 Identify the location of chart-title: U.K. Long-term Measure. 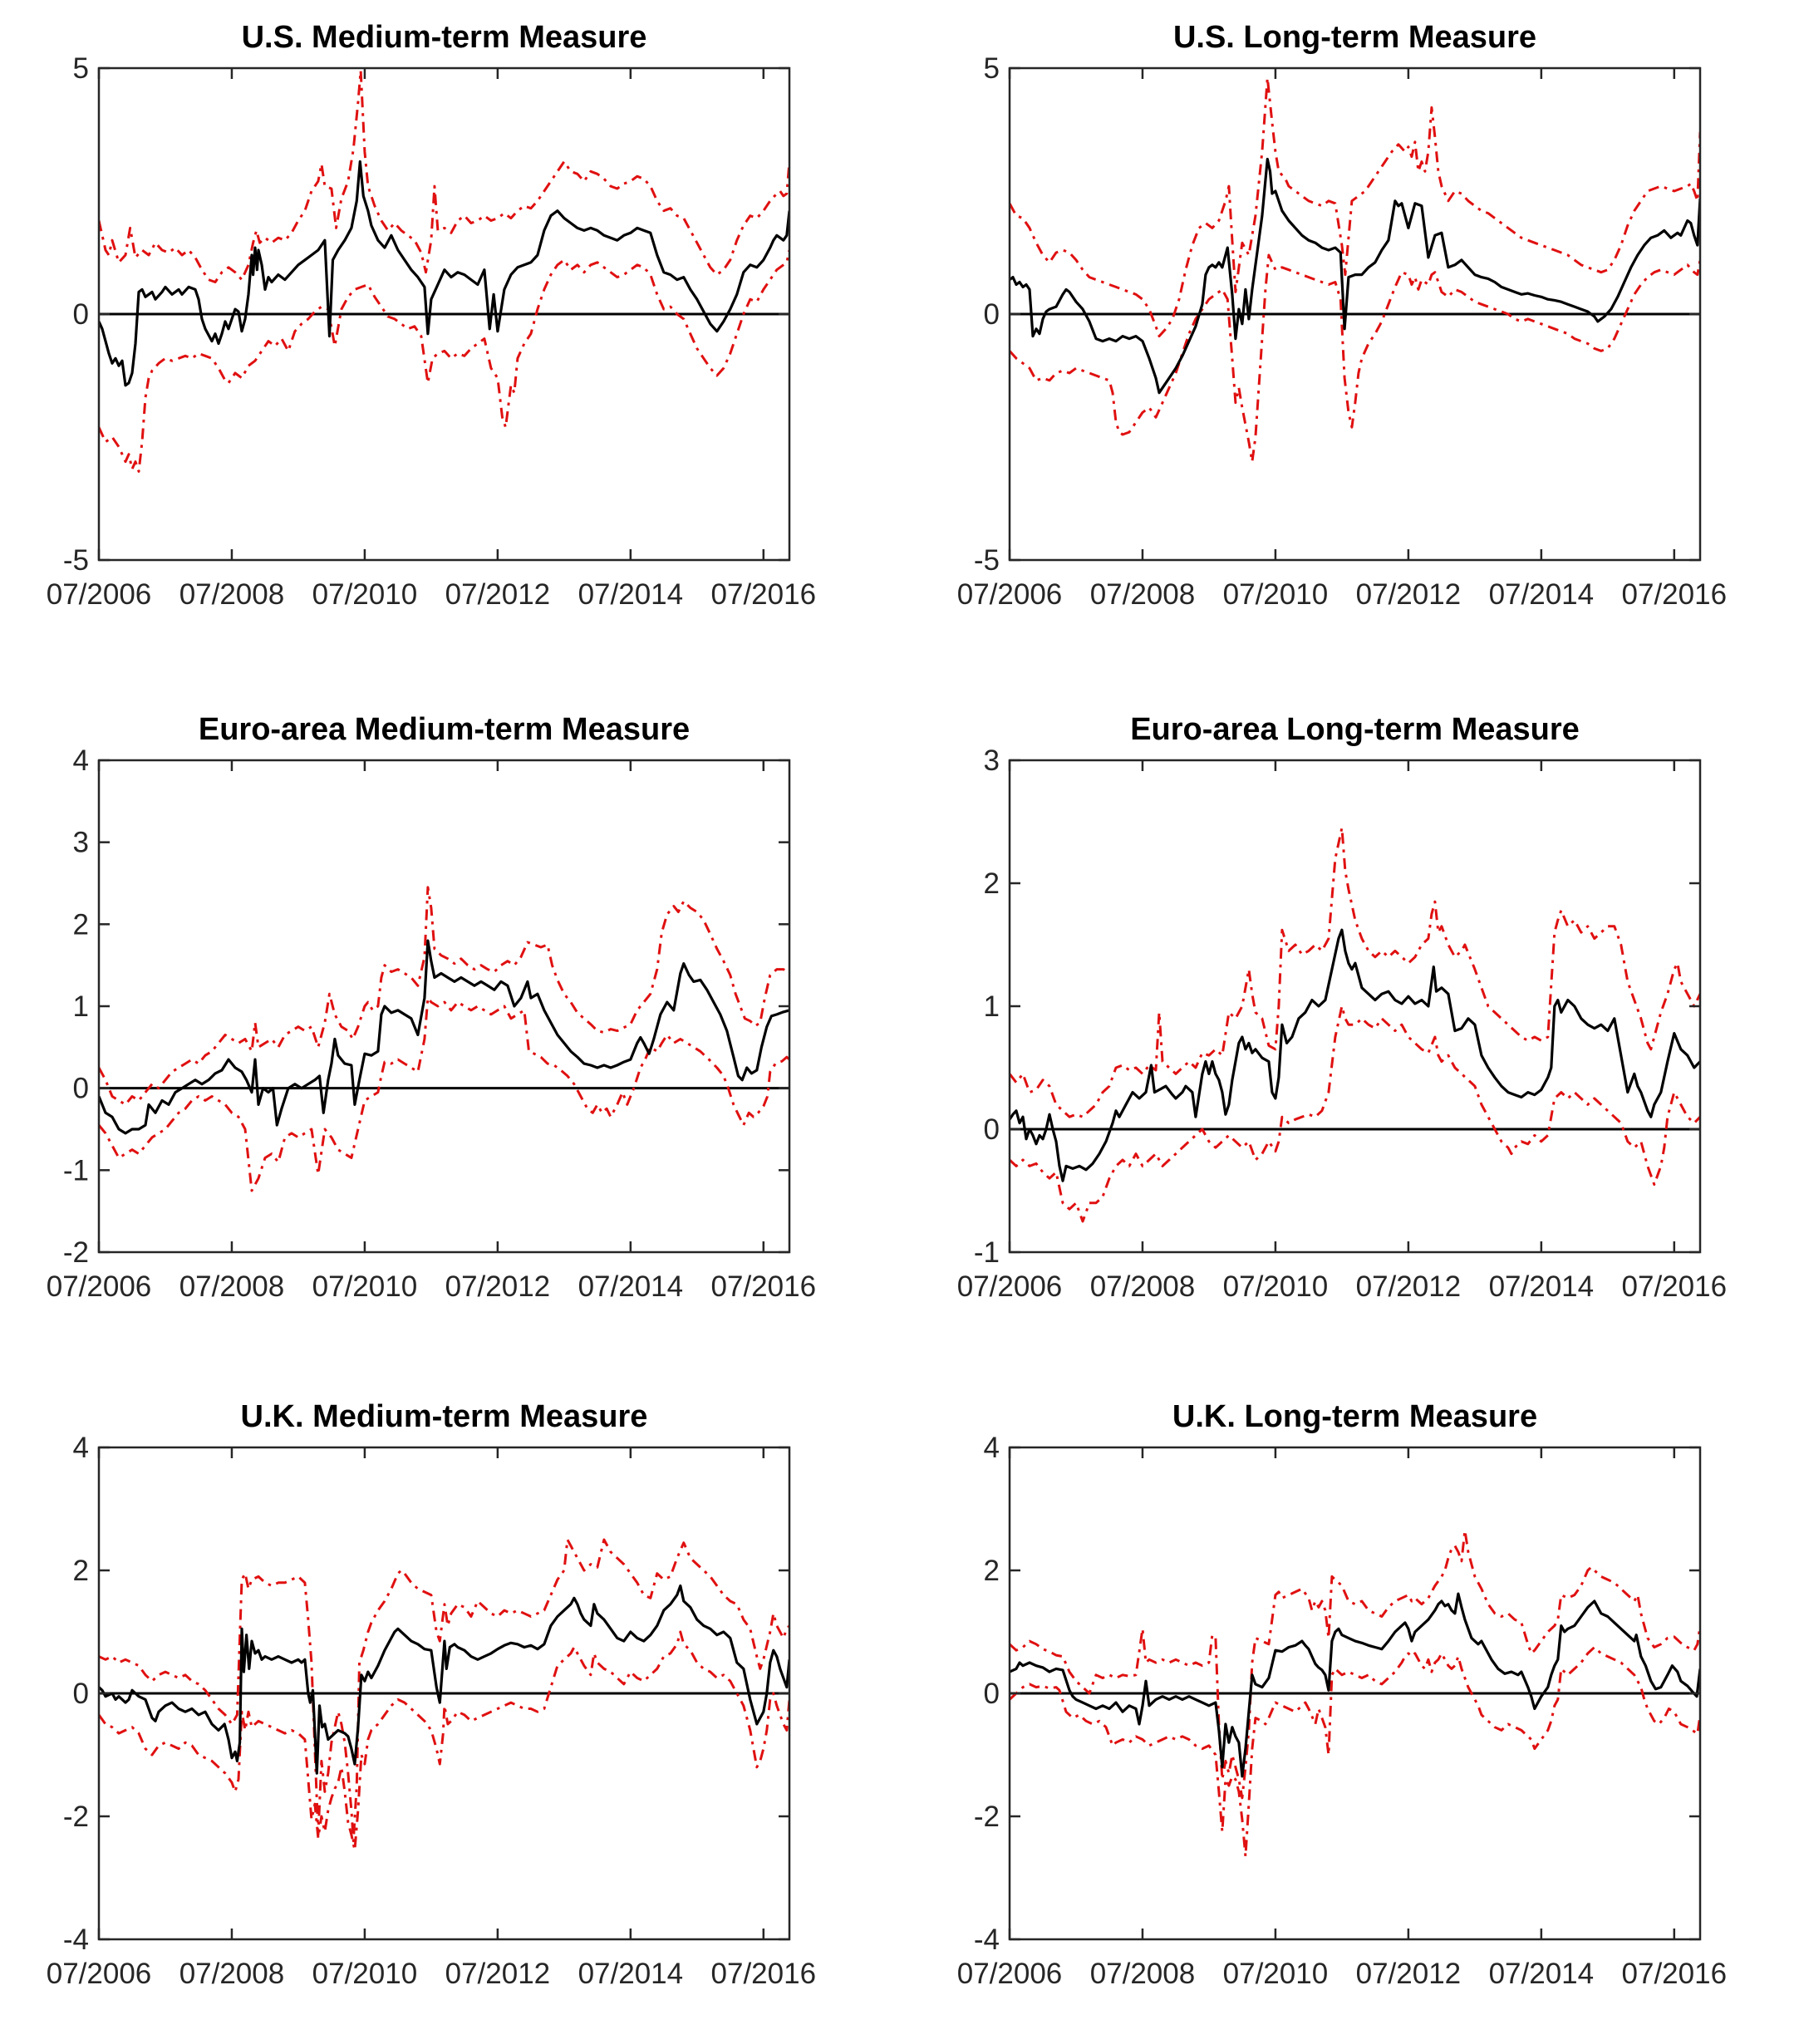
(1355, 1416).